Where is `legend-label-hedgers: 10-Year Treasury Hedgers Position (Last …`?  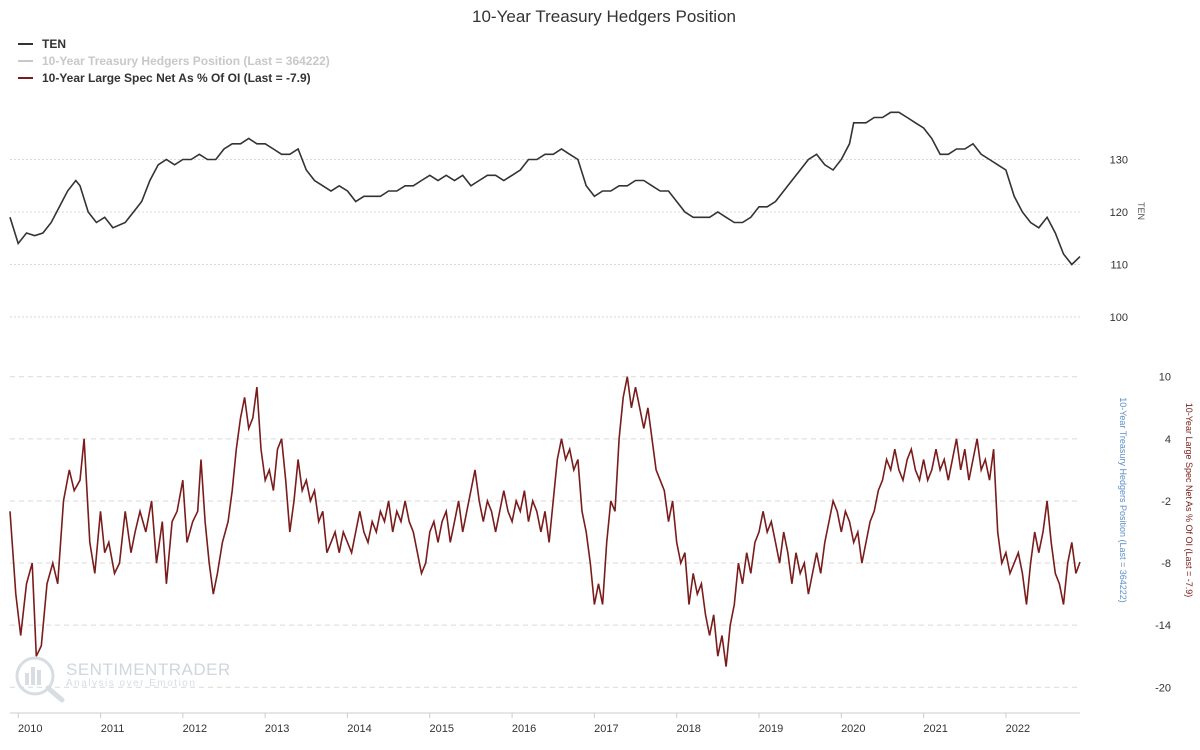 legend-label-hedgers: 10-Year Treasury Hedgers Position (Last … is located at coordinates (186, 61).